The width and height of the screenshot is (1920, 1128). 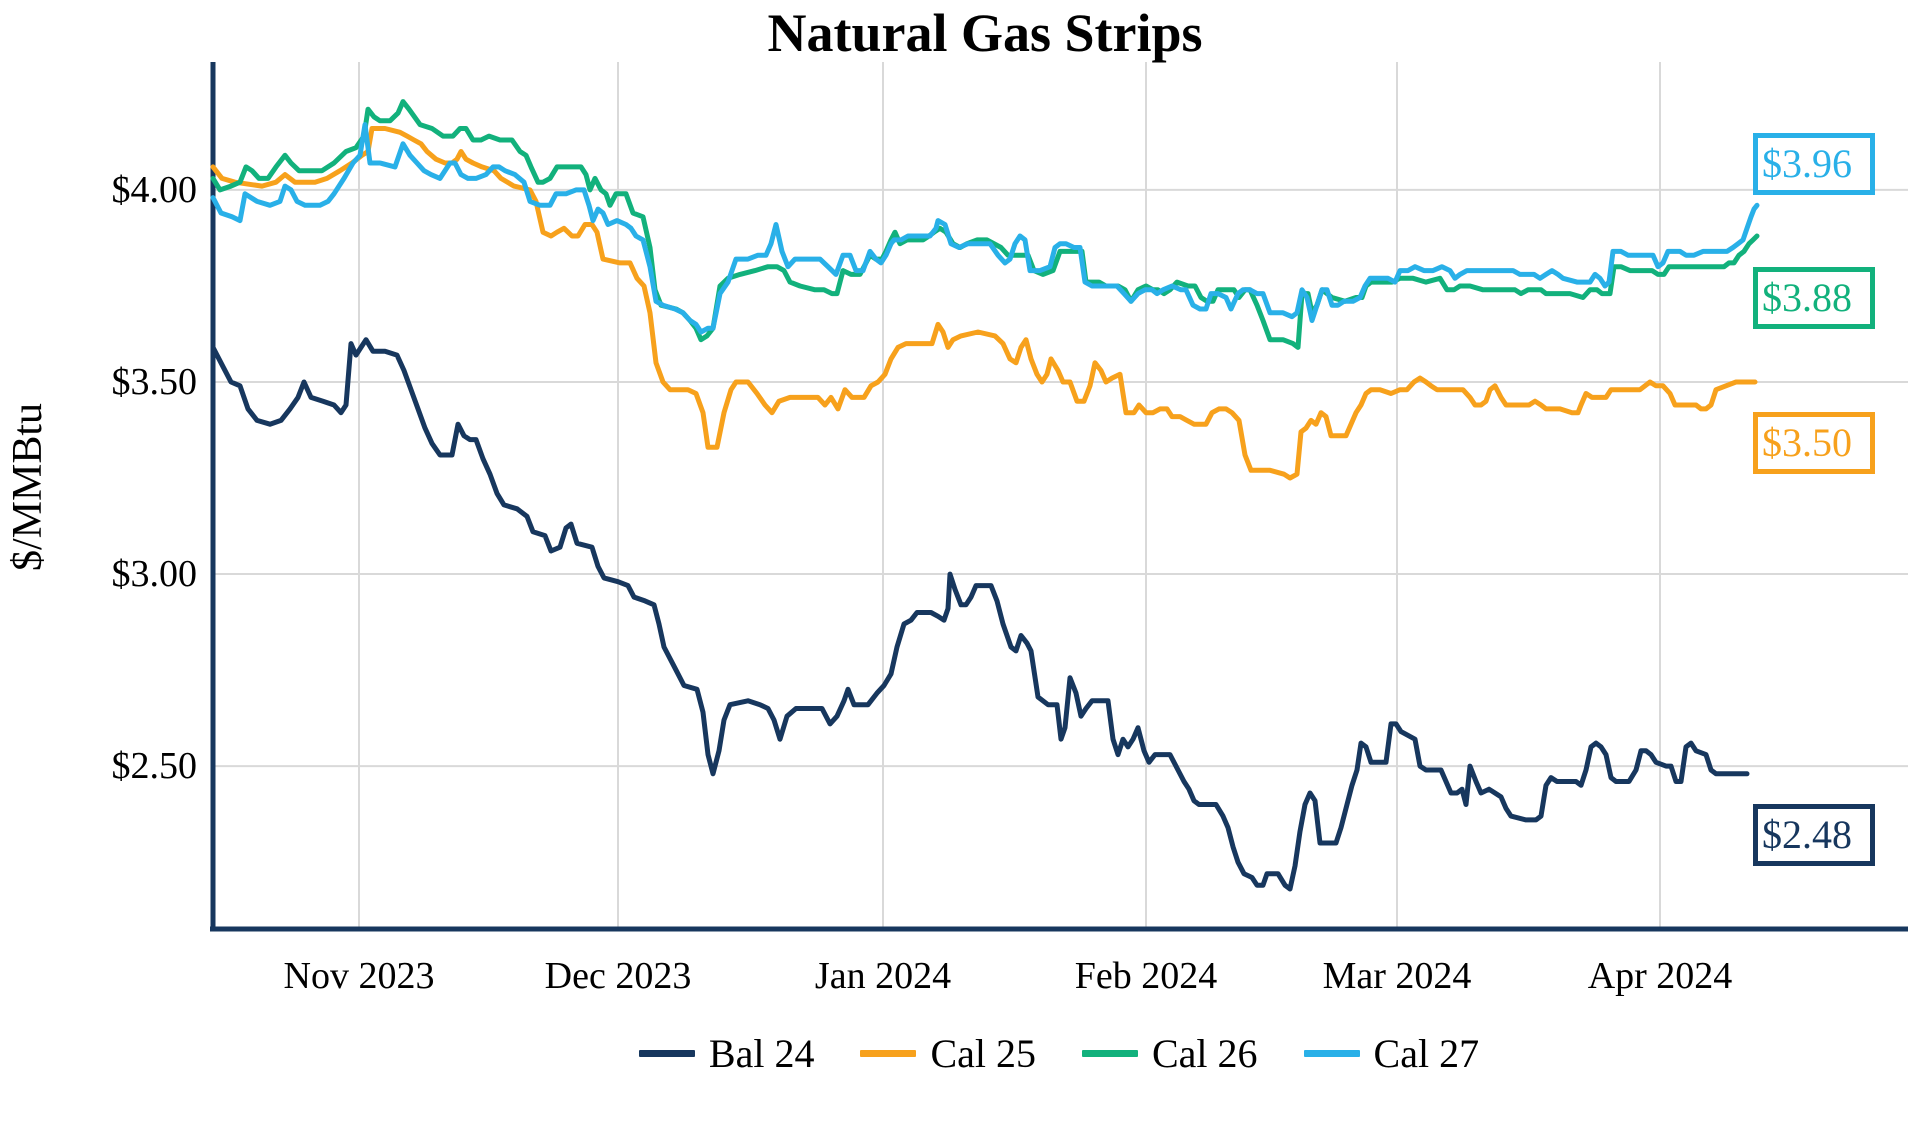 I want to click on legend-item-cal-27: Cal 27, so click(x=1391, y=1053).